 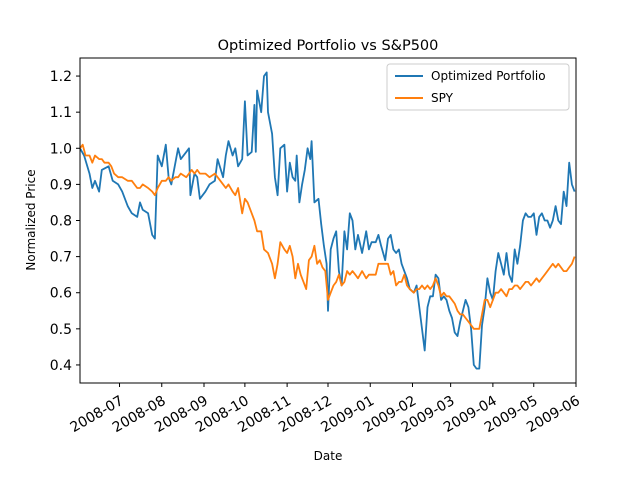 What do you see at coordinates (61, 185) in the screenshot?
I see `y-tick-label: 0.9` at bounding box center [61, 185].